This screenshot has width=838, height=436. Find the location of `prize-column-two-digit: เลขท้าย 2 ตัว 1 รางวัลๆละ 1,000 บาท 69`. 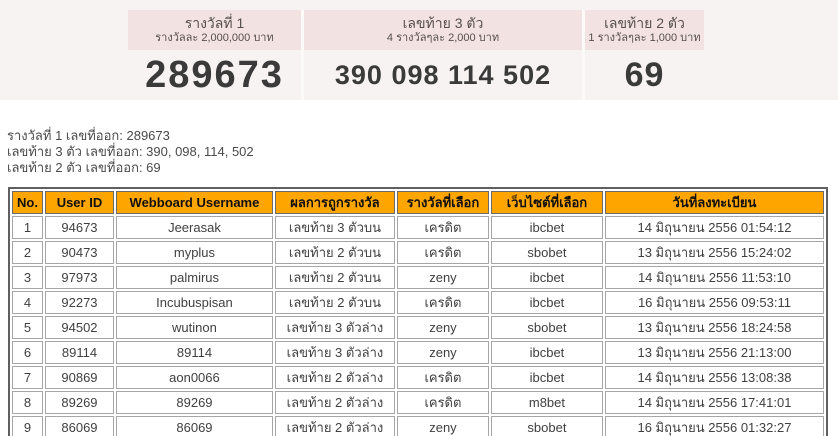

prize-column-two-digit: เลขท้าย 2 ตัว 1 รางวัลๆละ 1,000 บาท 69 is located at coordinates (643, 55).